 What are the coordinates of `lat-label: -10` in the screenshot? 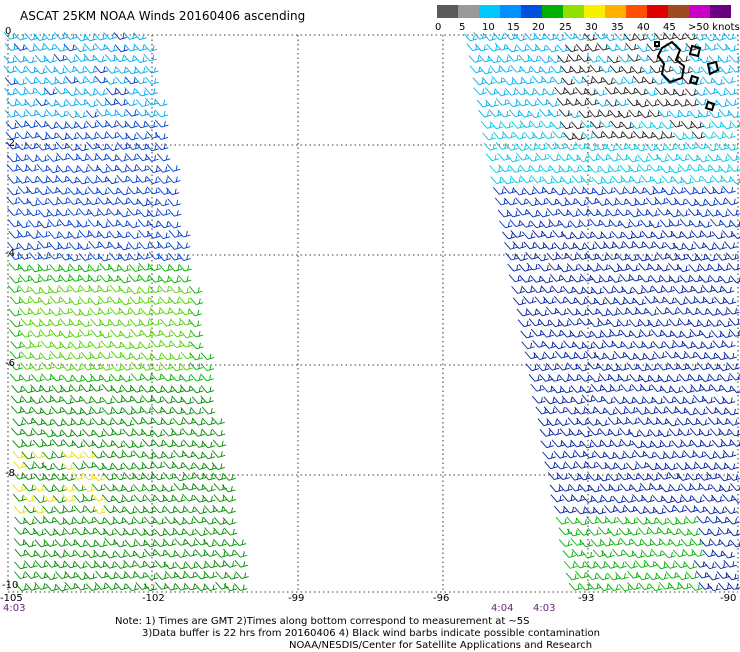 It's located at (10, 585).